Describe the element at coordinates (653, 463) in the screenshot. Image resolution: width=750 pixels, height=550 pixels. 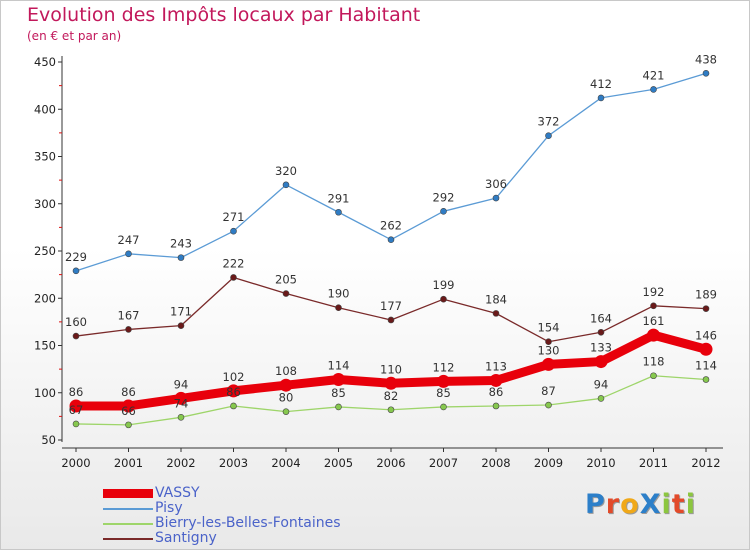
I see `x-tick-label: 2011` at that location.